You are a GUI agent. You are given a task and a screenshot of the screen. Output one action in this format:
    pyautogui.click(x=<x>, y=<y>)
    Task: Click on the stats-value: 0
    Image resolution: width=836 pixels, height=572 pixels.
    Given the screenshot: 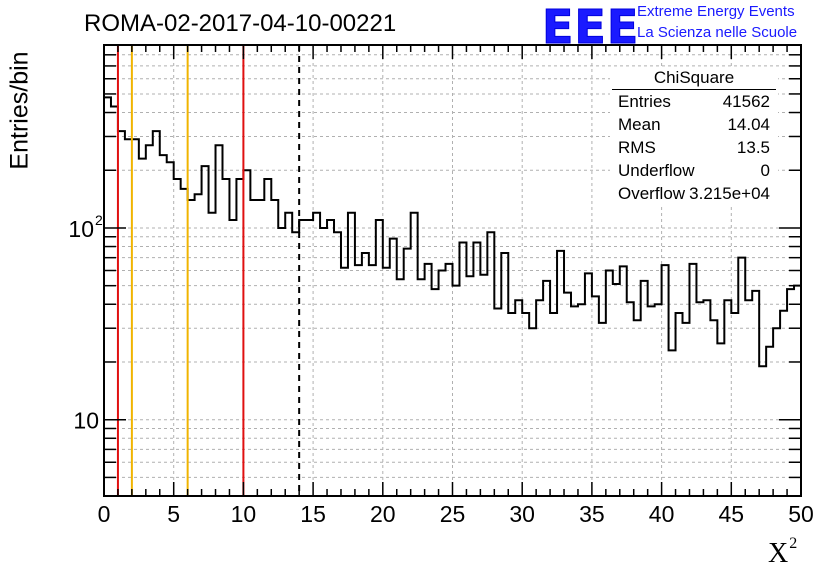 What is the action you would take?
    pyautogui.click(x=765, y=170)
    